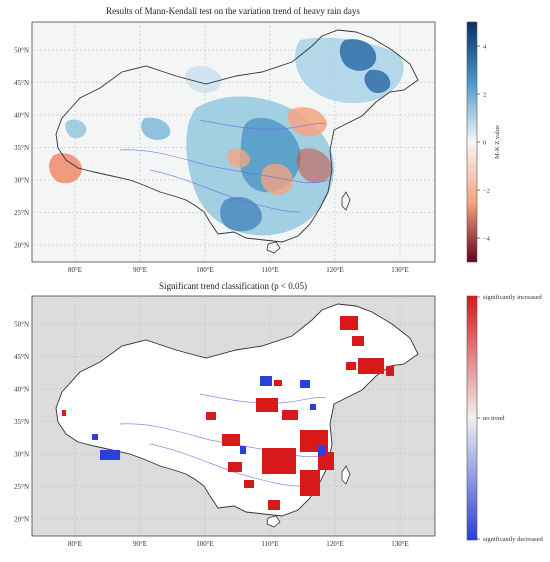  I want to click on colorbar-tick-label: −4, so click(487, 239).